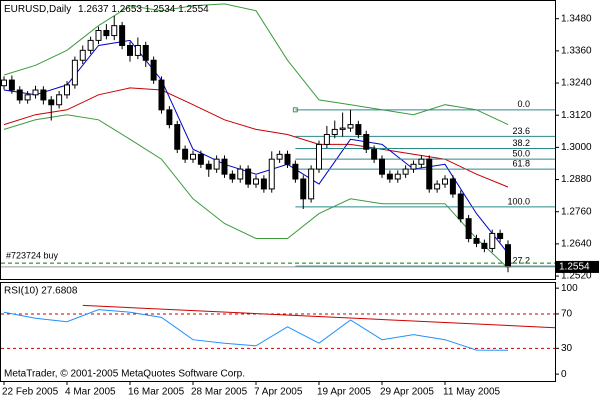 The height and width of the screenshot is (400, 600). What do you see at coordinates (41, 291) in the screenshot?
I see `rsi-title: RSI(10) 27.6808` at bounding box center [41, 291].